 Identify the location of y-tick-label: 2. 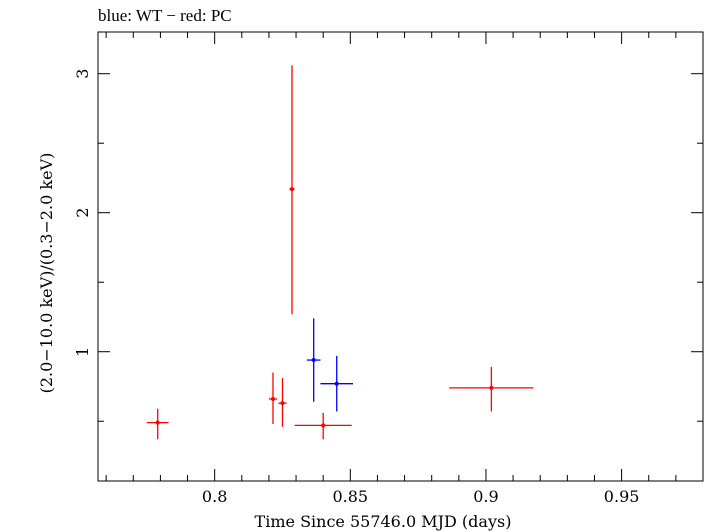
(82, 213).